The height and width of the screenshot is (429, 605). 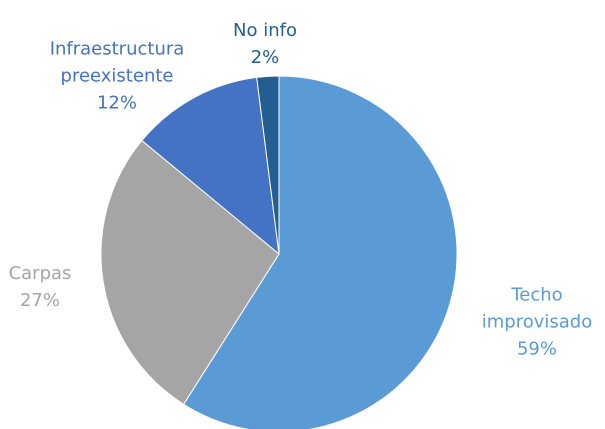 What do you see at coordinates (40, 273) in the screenshot?
I see `category-label: Carpas` at bounding box center [40, 273].